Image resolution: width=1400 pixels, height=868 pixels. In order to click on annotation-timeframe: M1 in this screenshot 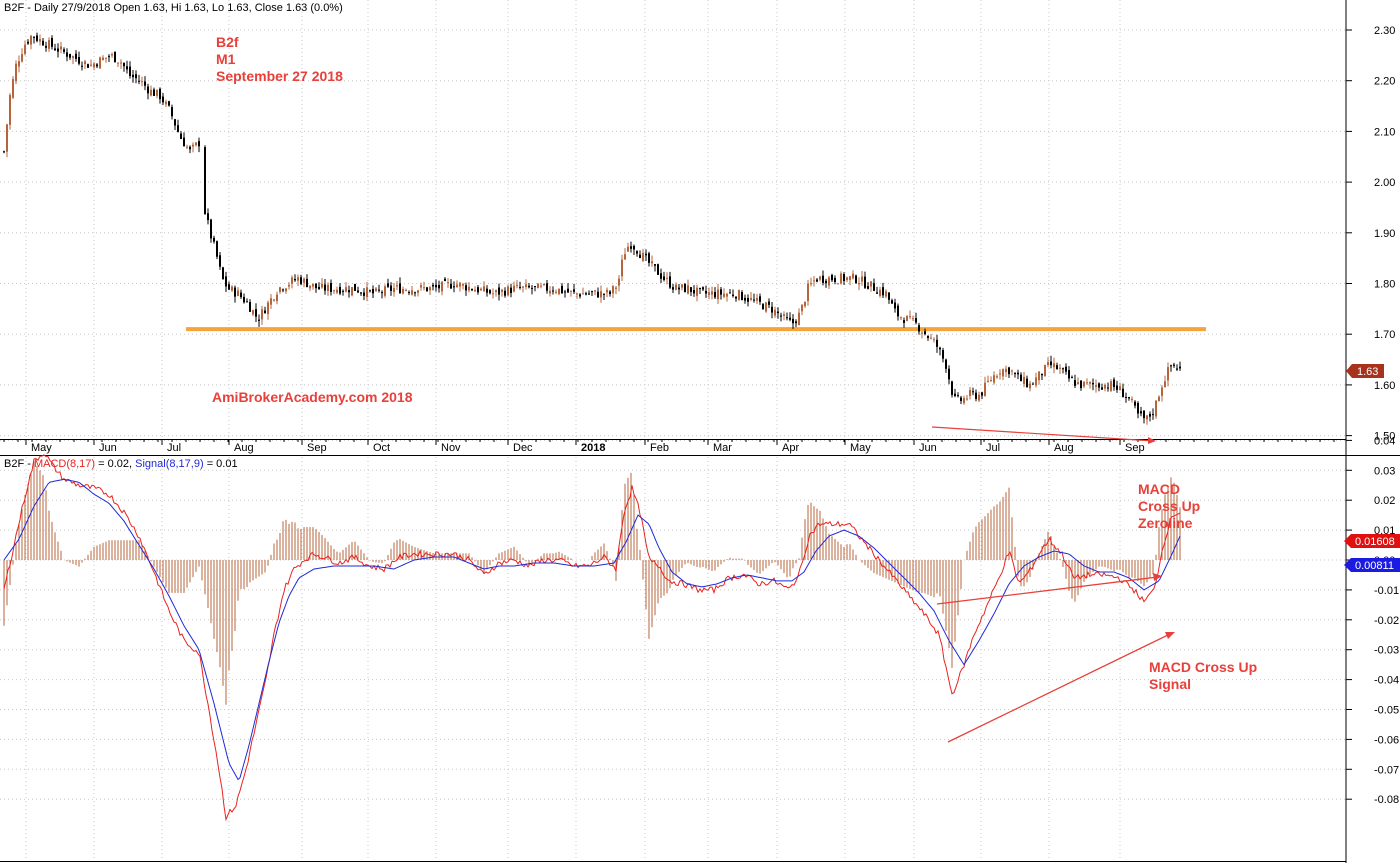, I will do `click(226, 59)`.